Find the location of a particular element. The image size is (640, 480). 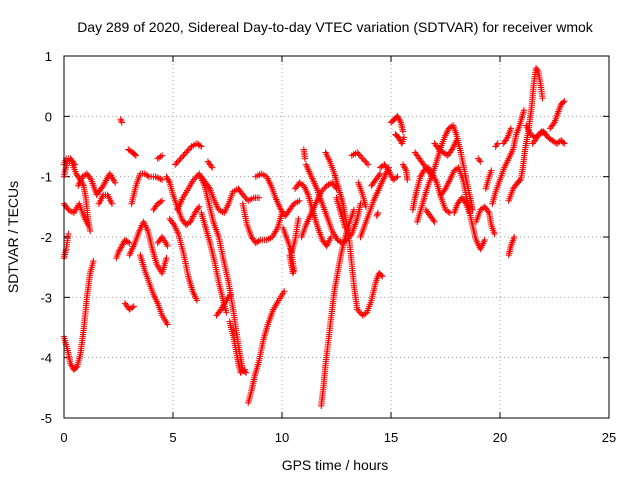

y-axis-label: SDTVAR / TECUs is located at coordinates (13, 237).